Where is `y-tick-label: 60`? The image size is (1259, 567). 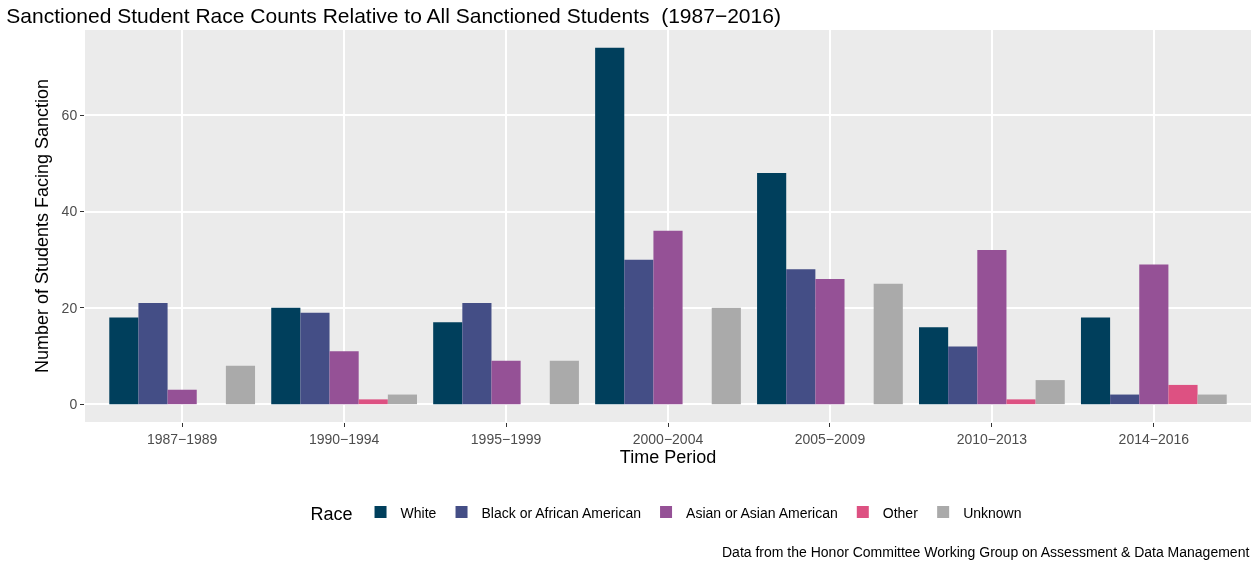 y-tick-label: 60 is located at coordinates (69, 115).